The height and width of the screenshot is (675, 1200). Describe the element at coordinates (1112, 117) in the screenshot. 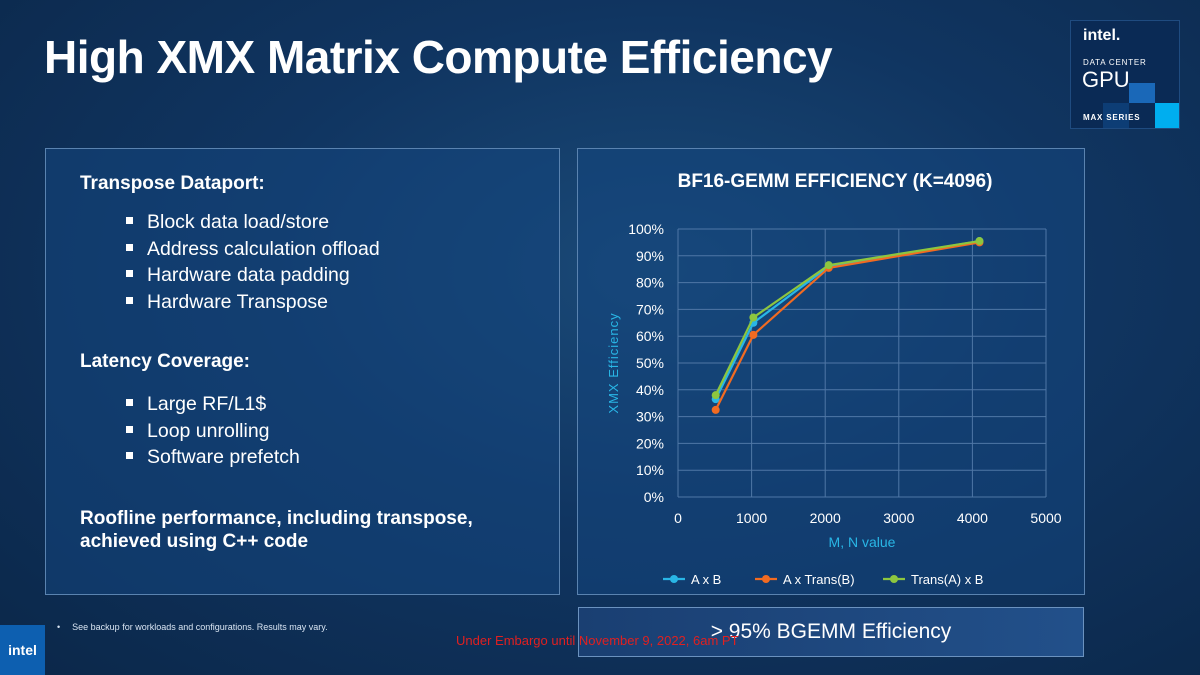

I see `badge-series: MAX SERIES` at that location.